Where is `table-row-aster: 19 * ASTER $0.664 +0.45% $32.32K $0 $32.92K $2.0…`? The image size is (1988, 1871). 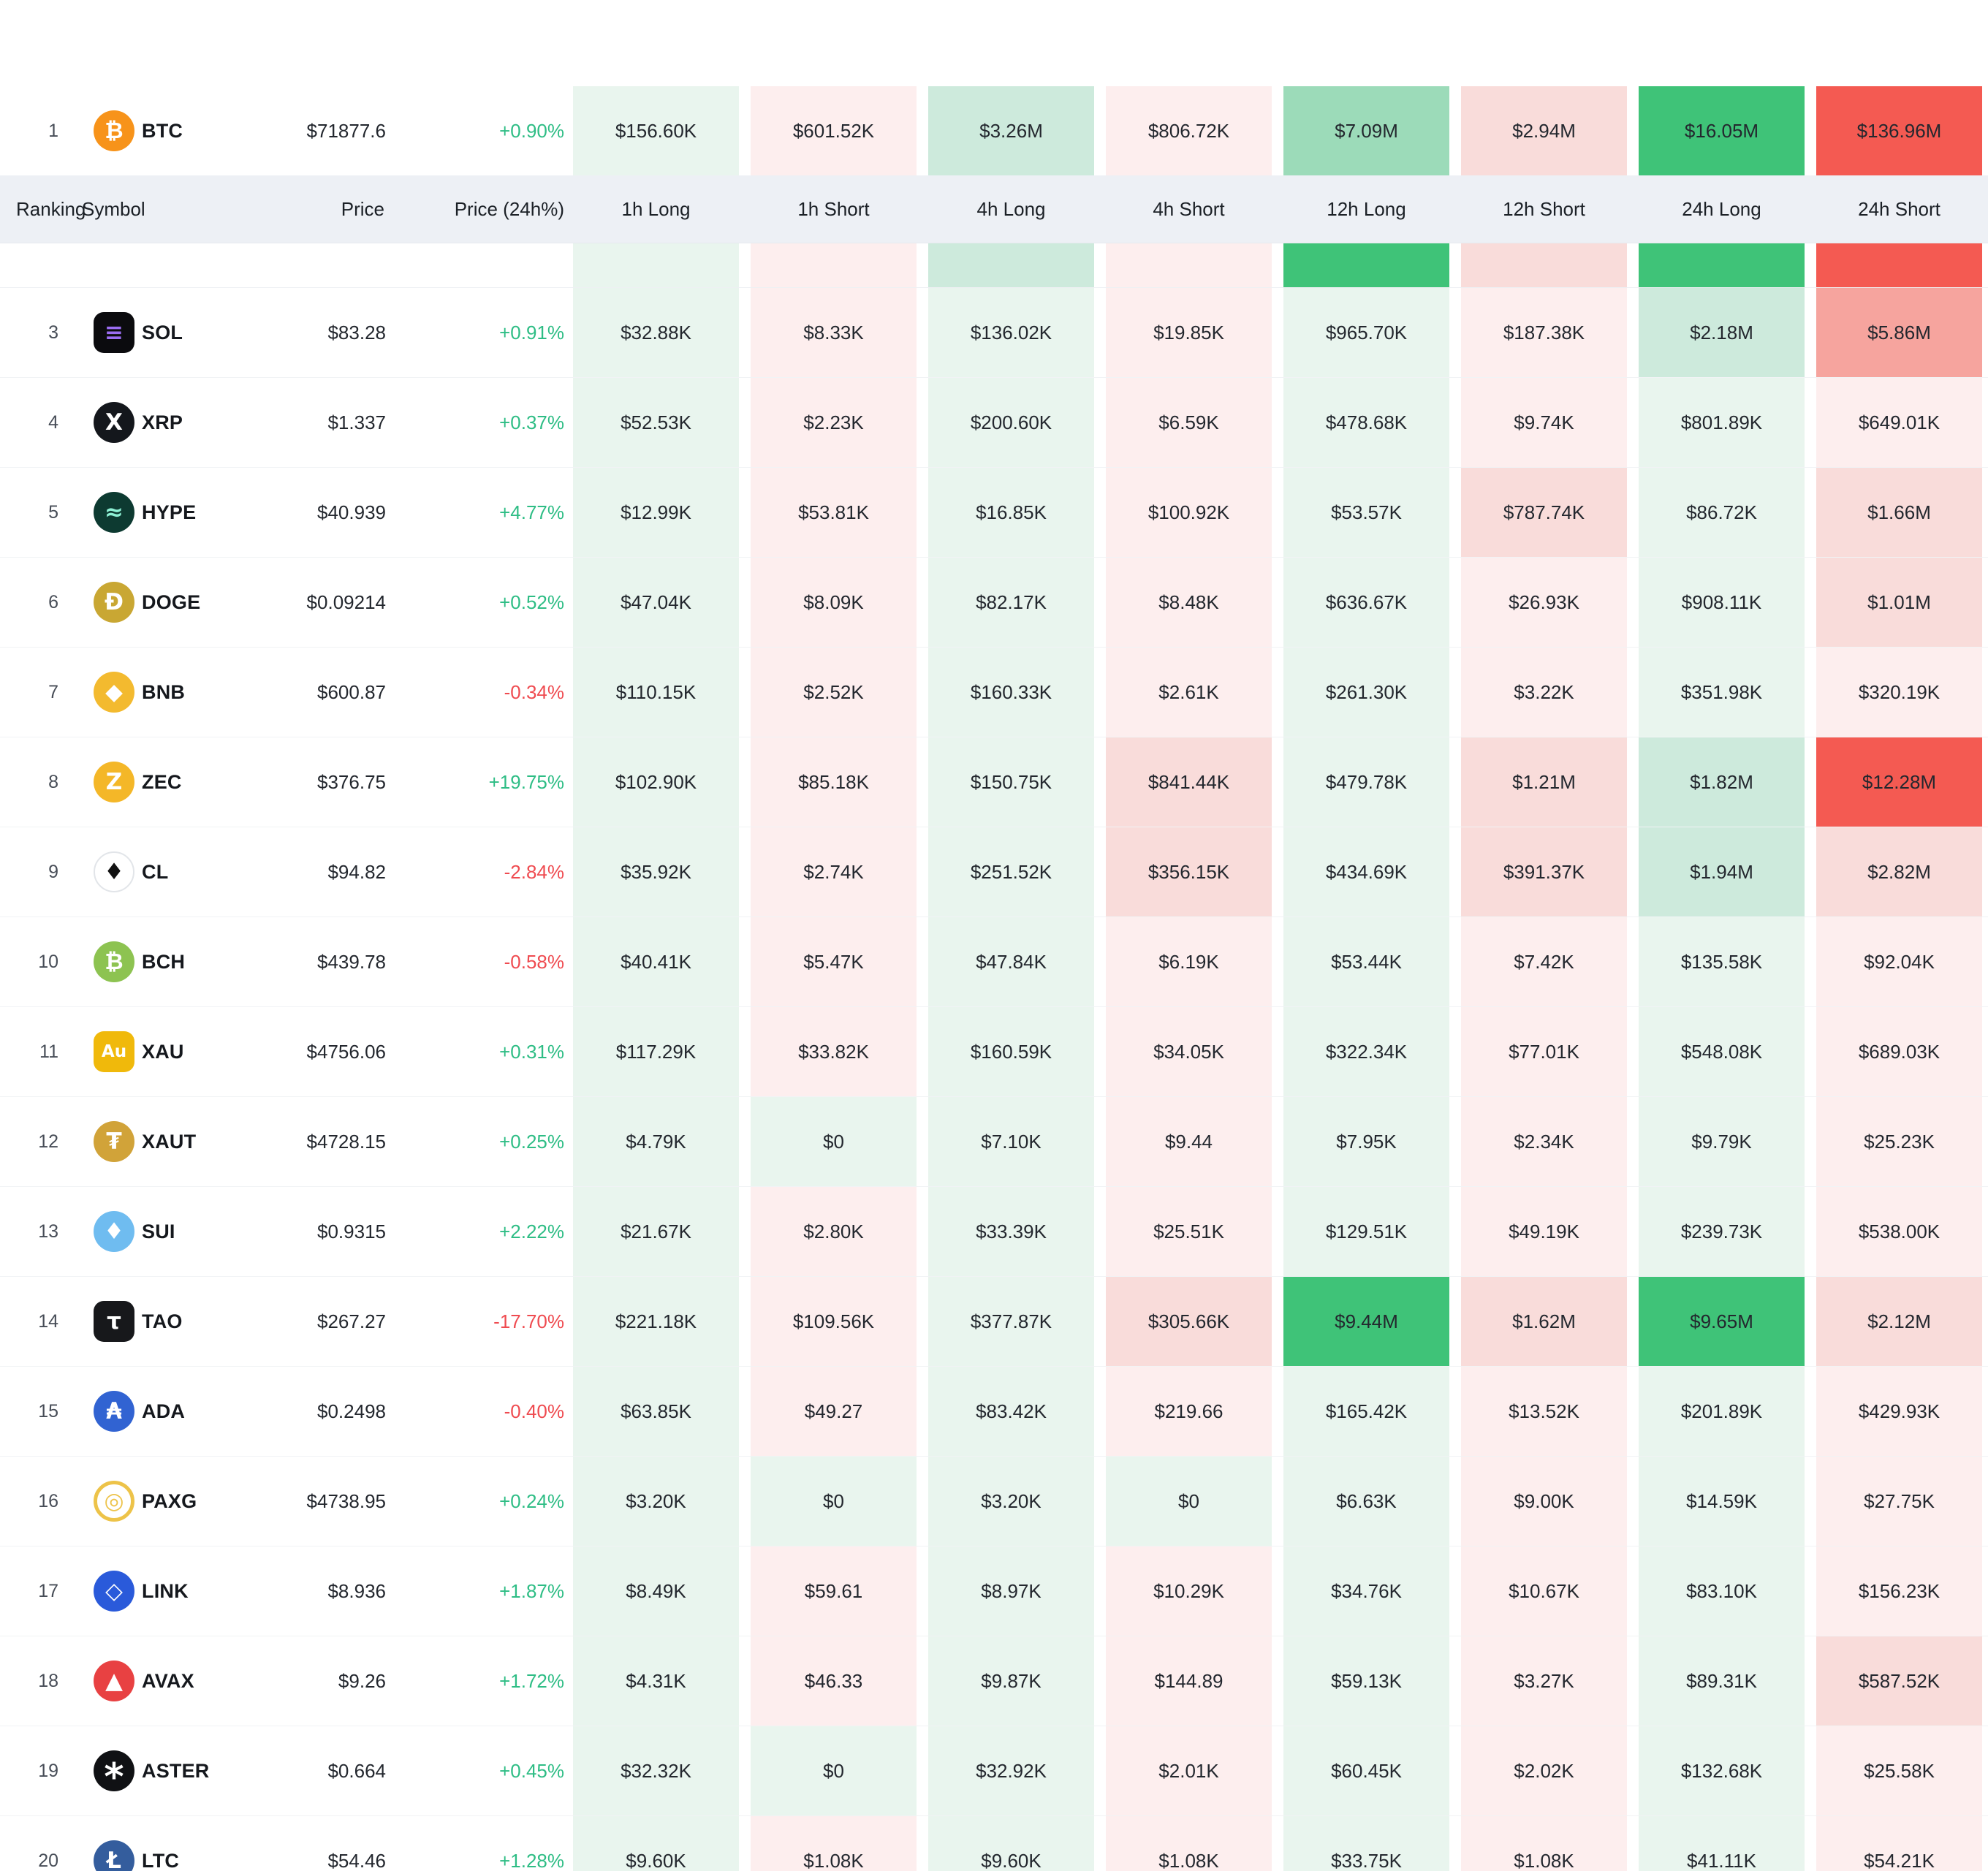
table-row-aster: 19 * ASTER $0.664 +0.45% $32.32K $0 $32.92K $2.0… is located at coordinates (994, 1771).